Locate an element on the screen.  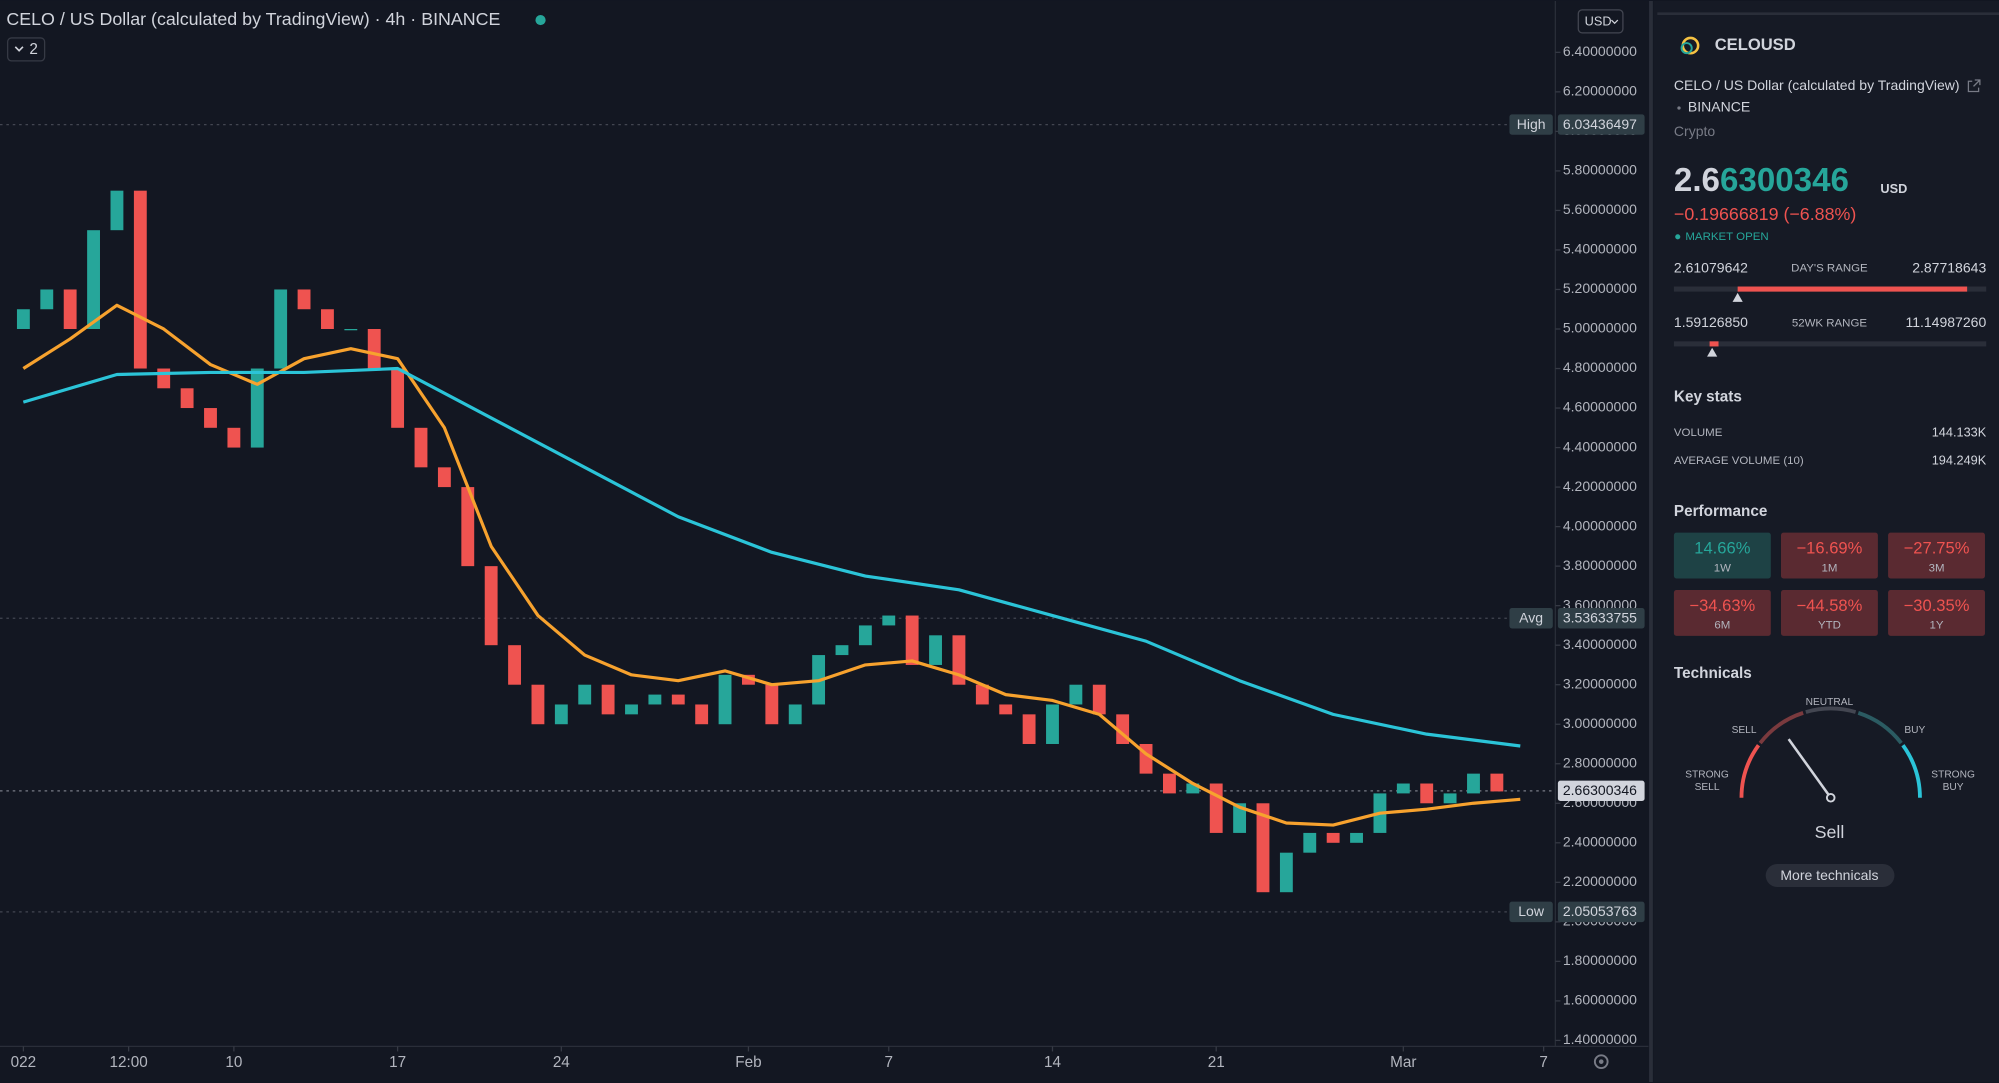
bullet is located at coordinates (1679, 108).